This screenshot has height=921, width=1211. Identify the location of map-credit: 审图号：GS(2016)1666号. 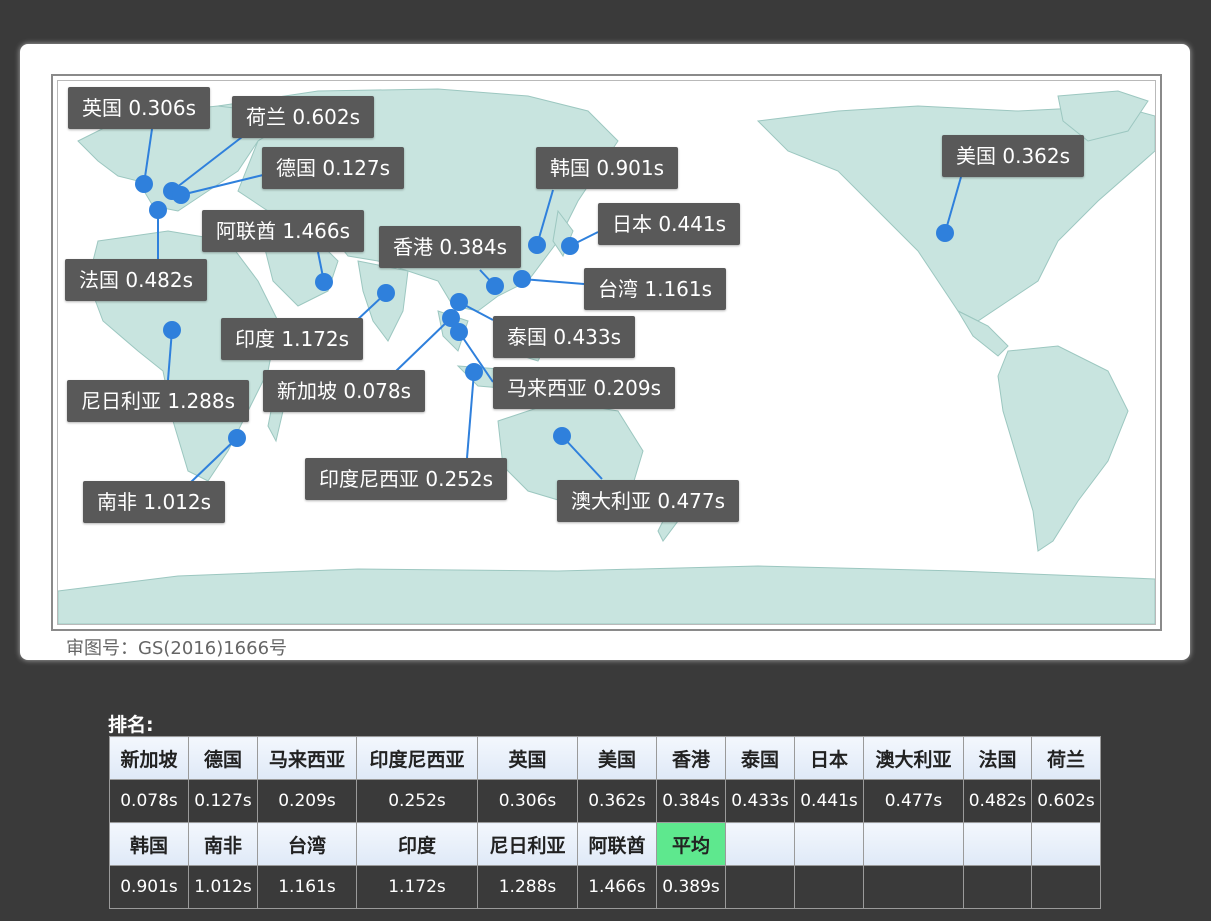
(177, 648).